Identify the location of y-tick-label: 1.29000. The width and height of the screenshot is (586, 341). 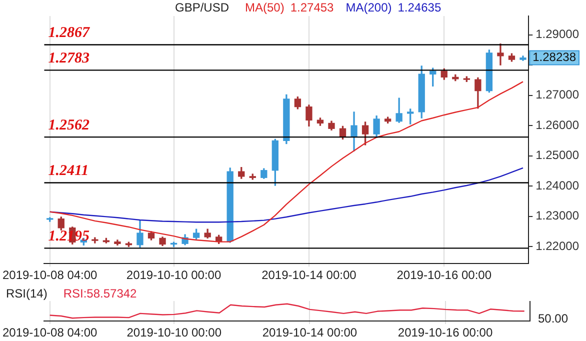
(558, 34).